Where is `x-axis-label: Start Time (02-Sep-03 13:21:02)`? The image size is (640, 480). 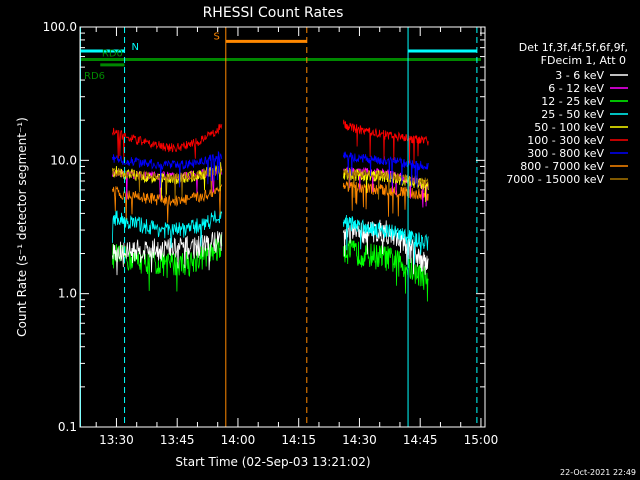
x-axis-label: Start Time (02-Sep-03 13:21:02) is located at coordinates (272, 462).